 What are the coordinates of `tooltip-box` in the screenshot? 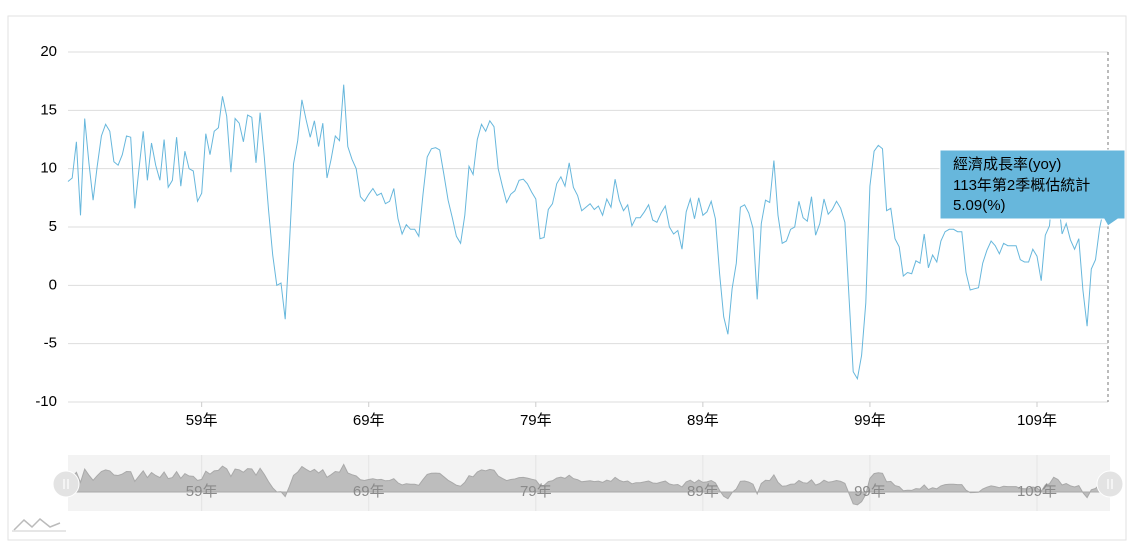 It's located at (1032, 188).